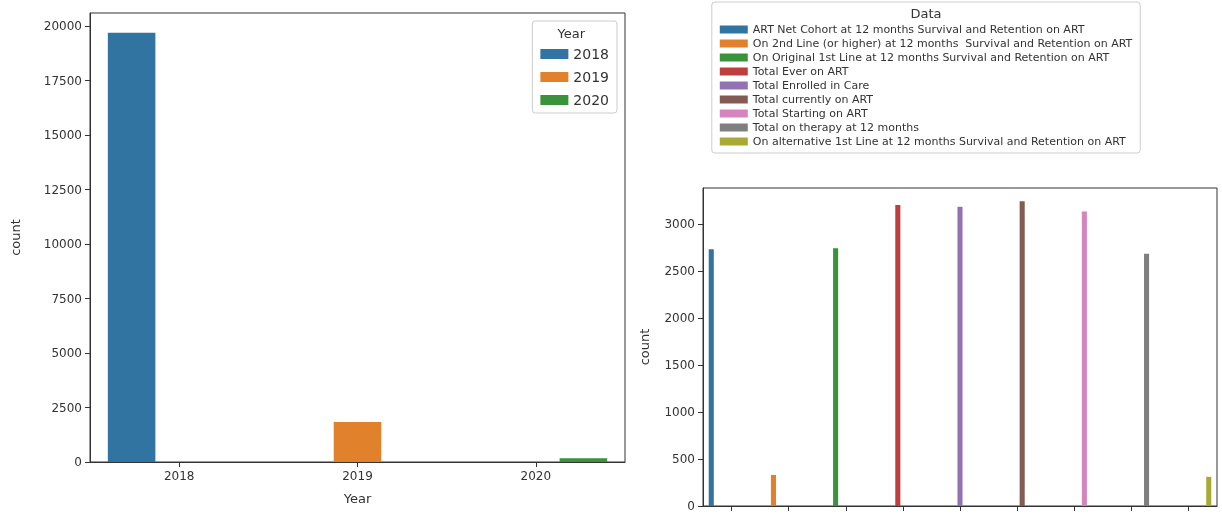  What do you see at coordinates (810, 85) in the screenshot?
I see `legend-label: Total Enrolled in Care` at bounding box center [810, 85].